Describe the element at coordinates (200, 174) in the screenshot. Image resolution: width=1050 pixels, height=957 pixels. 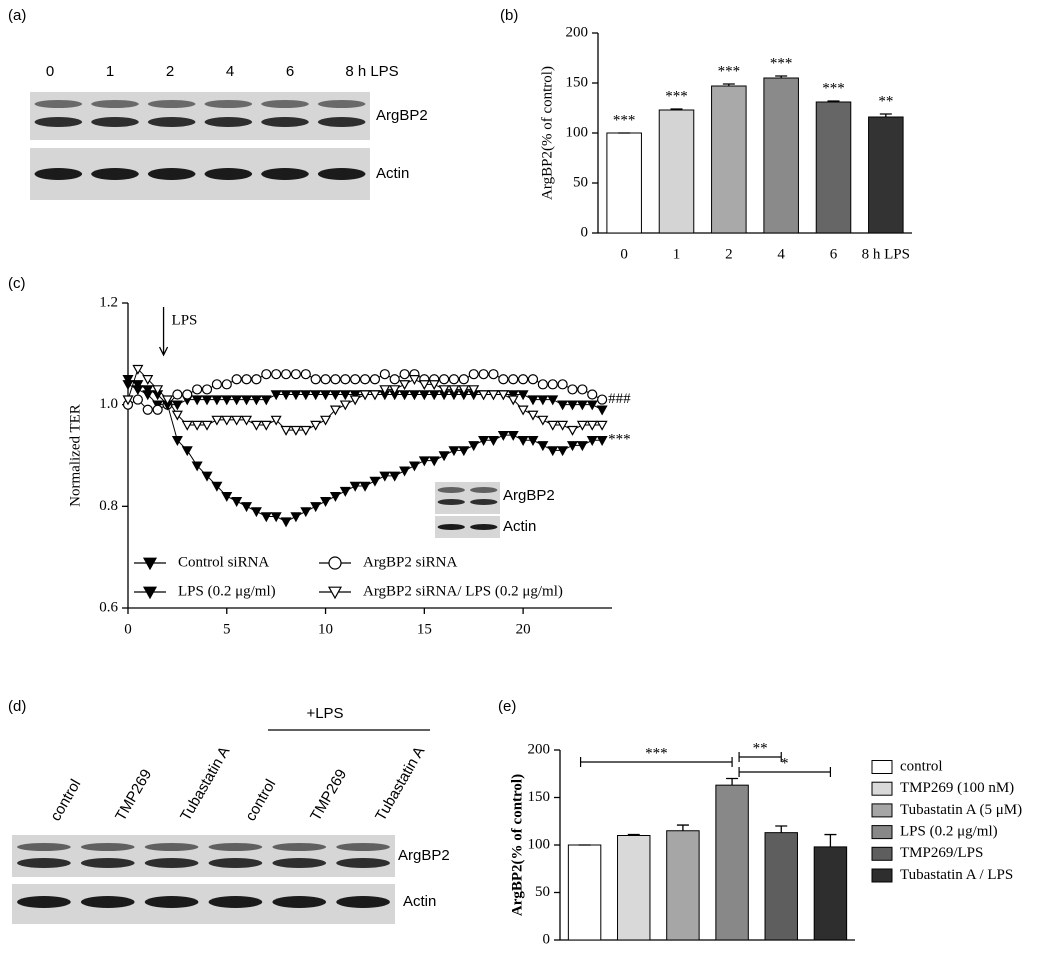
I see `blot-actin` at that location.